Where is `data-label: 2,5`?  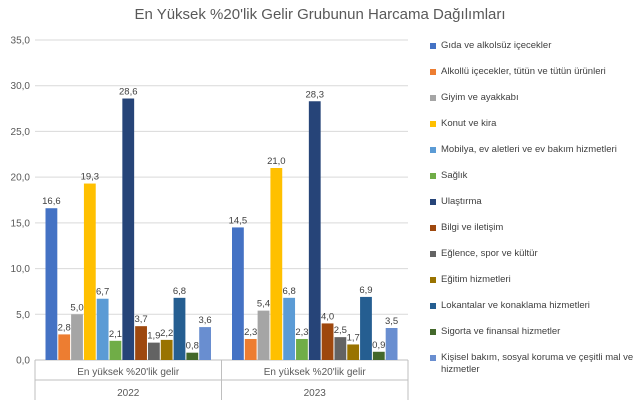
data-label: 2,5 is located at coordinates (340, 330).